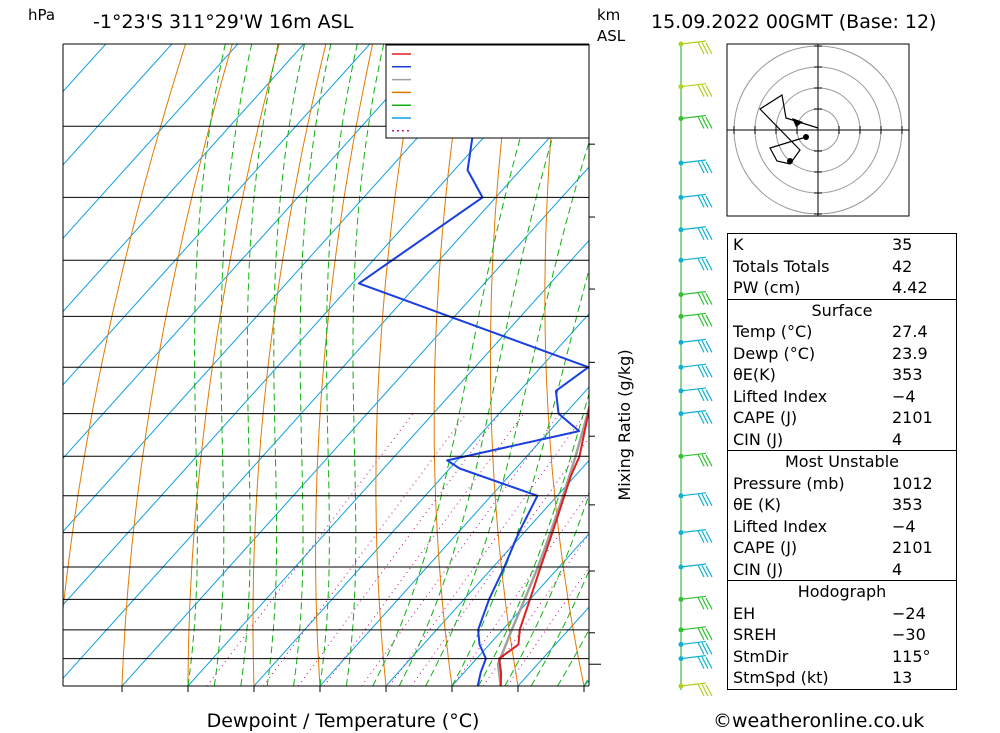 This screenshot has width=1000, height=733. I want to click on surface-title: Surface, so click(842, 310).